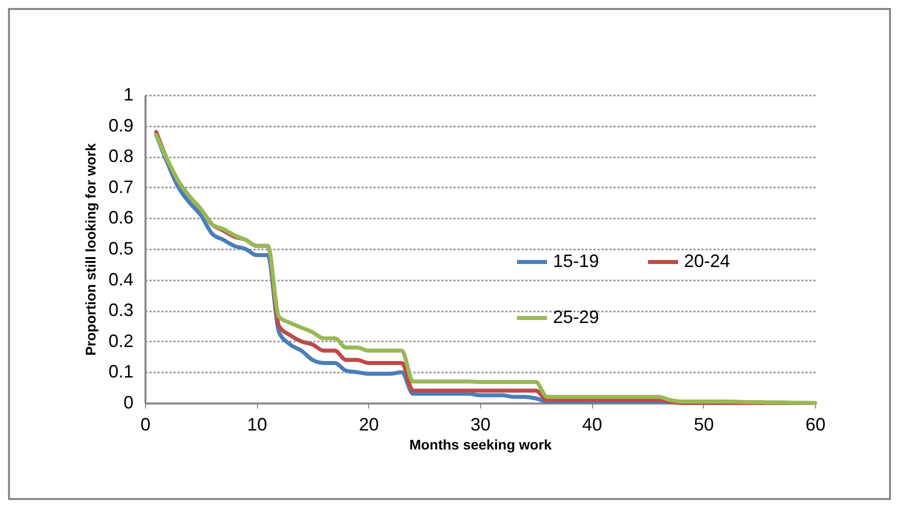  I want to click on x-tick-label: 50, so click(704, 424).